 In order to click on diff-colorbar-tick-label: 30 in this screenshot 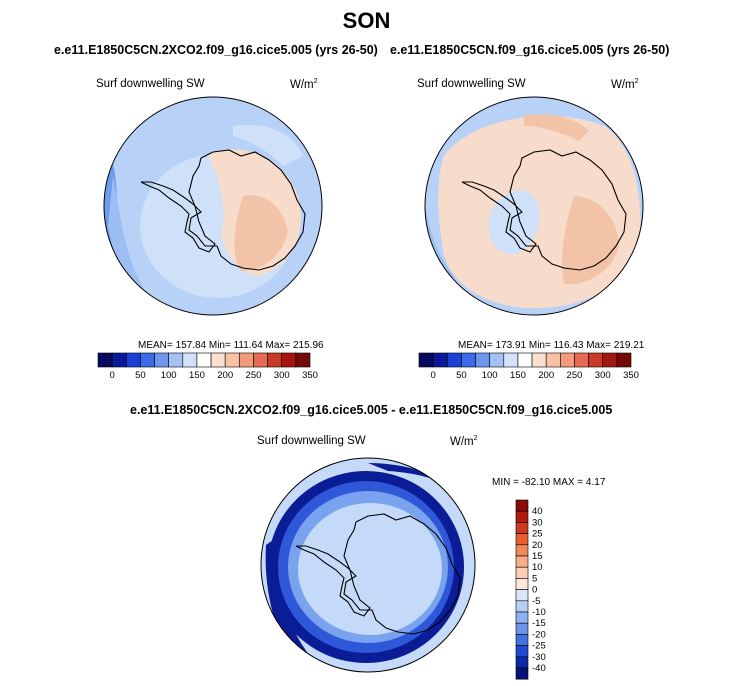, I will do `click(537, 522)`.